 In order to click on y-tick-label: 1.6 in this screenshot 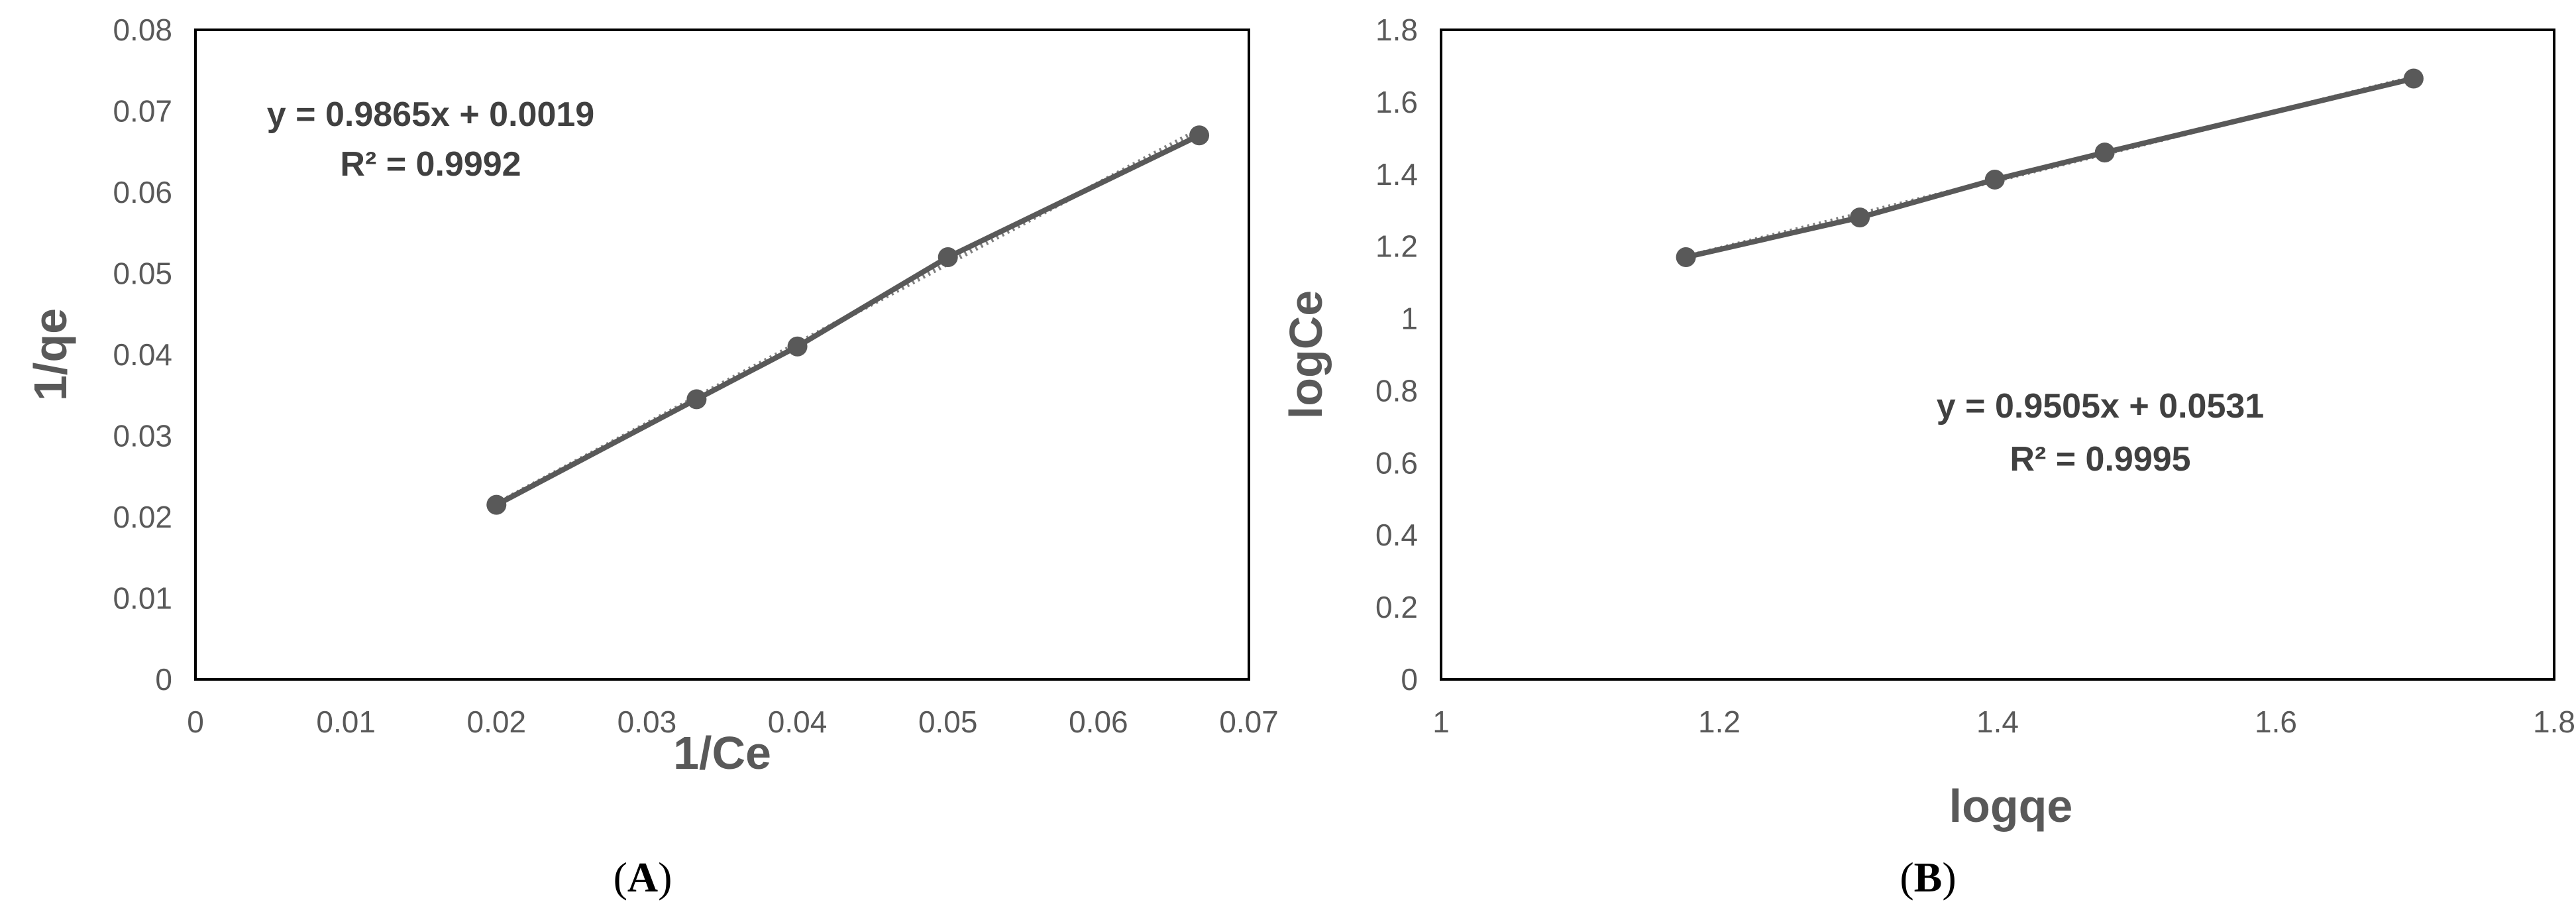, I will do `click(1396, 102)`.